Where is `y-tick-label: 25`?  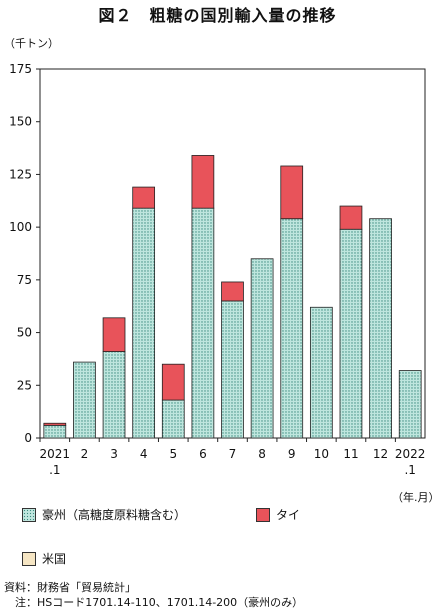
y-tick-label: 25 is located at coordinates (24, 385).